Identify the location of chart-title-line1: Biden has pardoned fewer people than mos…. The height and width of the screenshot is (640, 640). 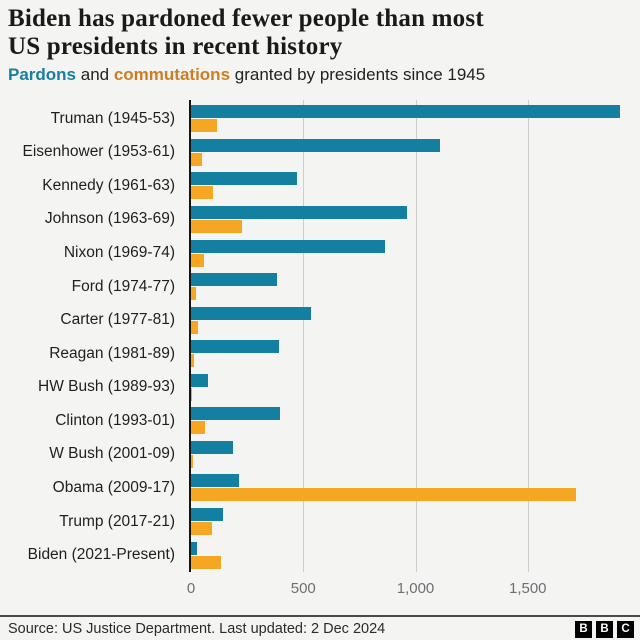
(246, 18).